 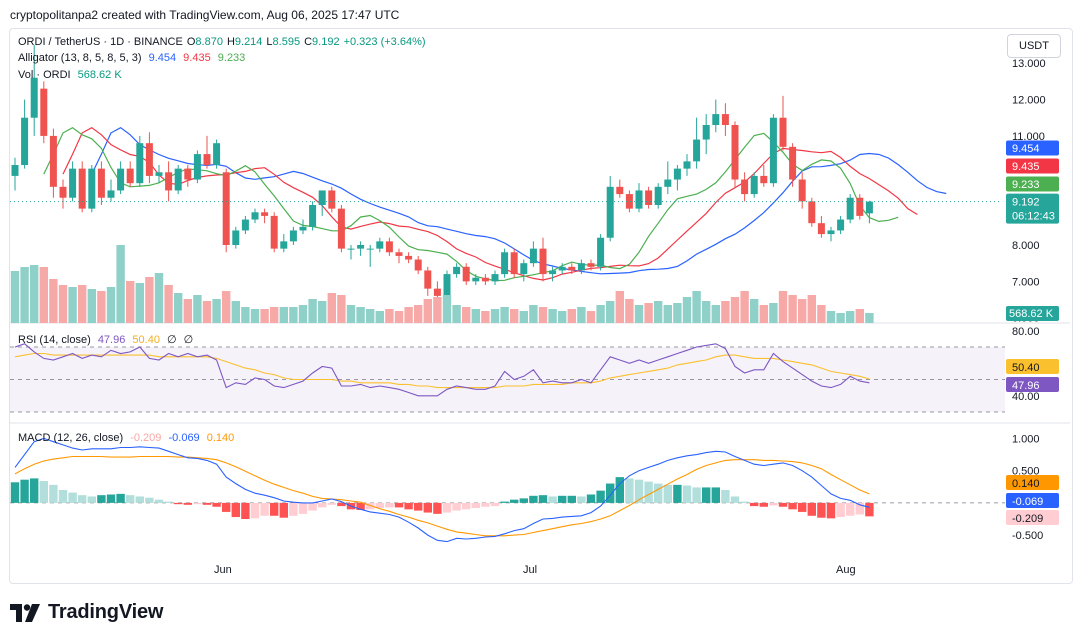 I want to click on currency-unit-button: USDT, so click(x=1034, y=46).